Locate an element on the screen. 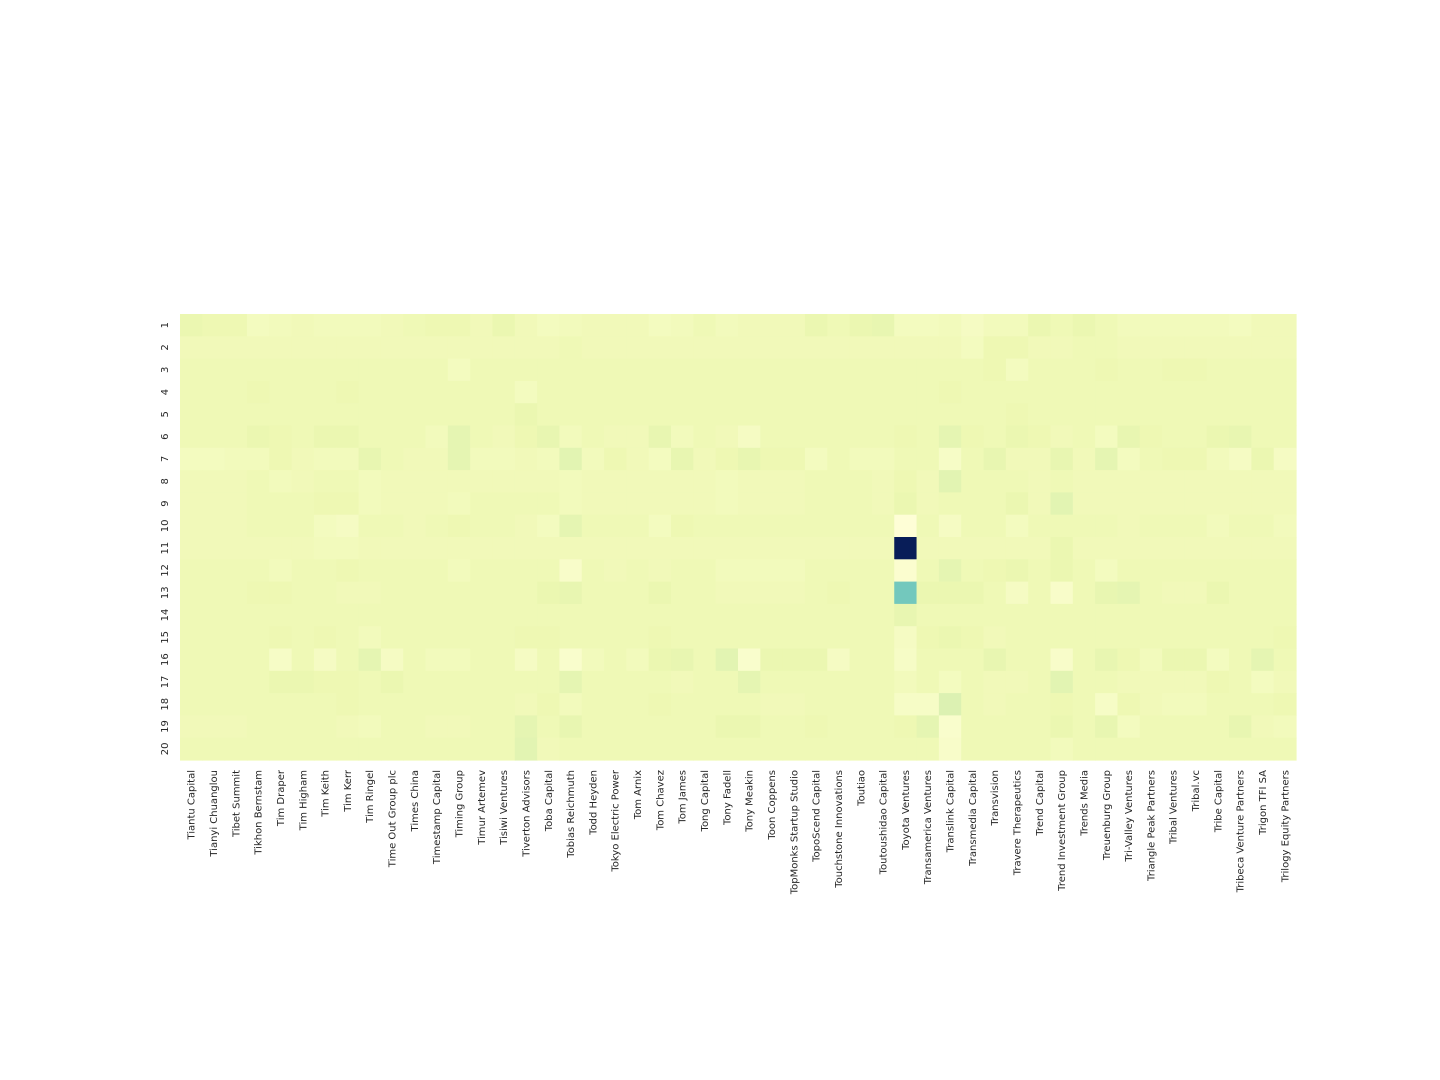 The width and height of the screenshot is (1440, 1080). x-tick-label: Tong Capital is located at coordinates (705, 801).